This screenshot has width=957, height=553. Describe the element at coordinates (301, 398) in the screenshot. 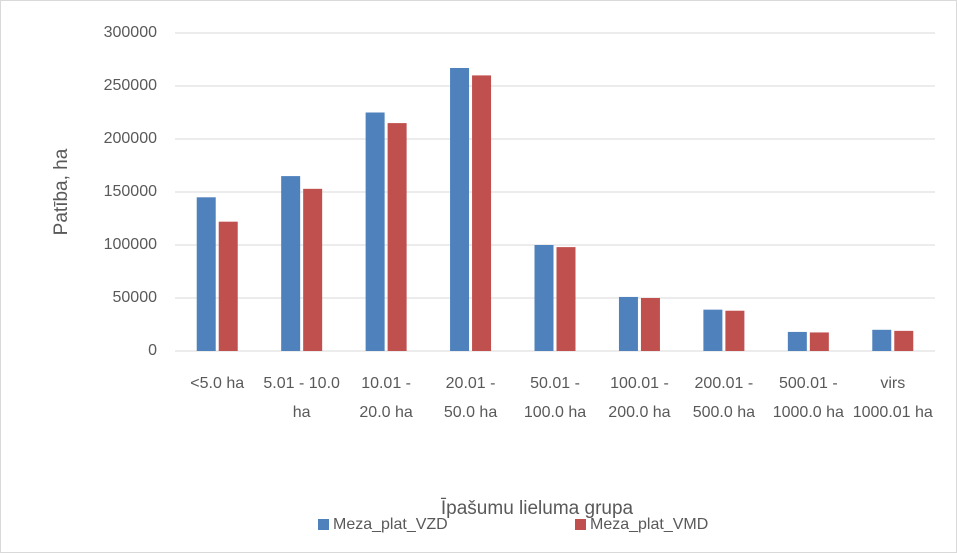

I see `x-tick-label: 5.01 - 10.0 ha` at that location.